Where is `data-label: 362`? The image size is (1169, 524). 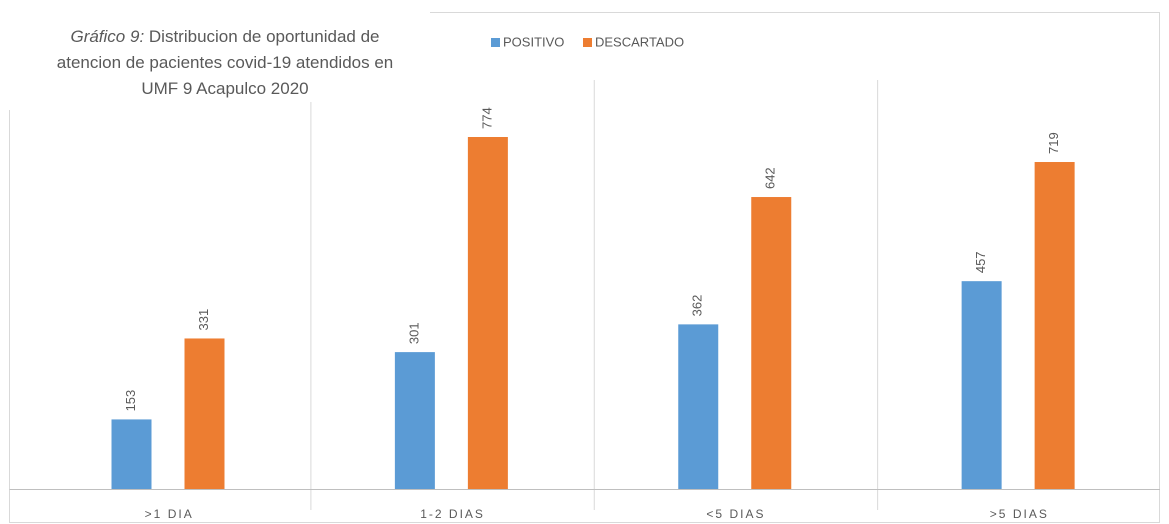 data-label: 362 is located at coordinates (697, 306).